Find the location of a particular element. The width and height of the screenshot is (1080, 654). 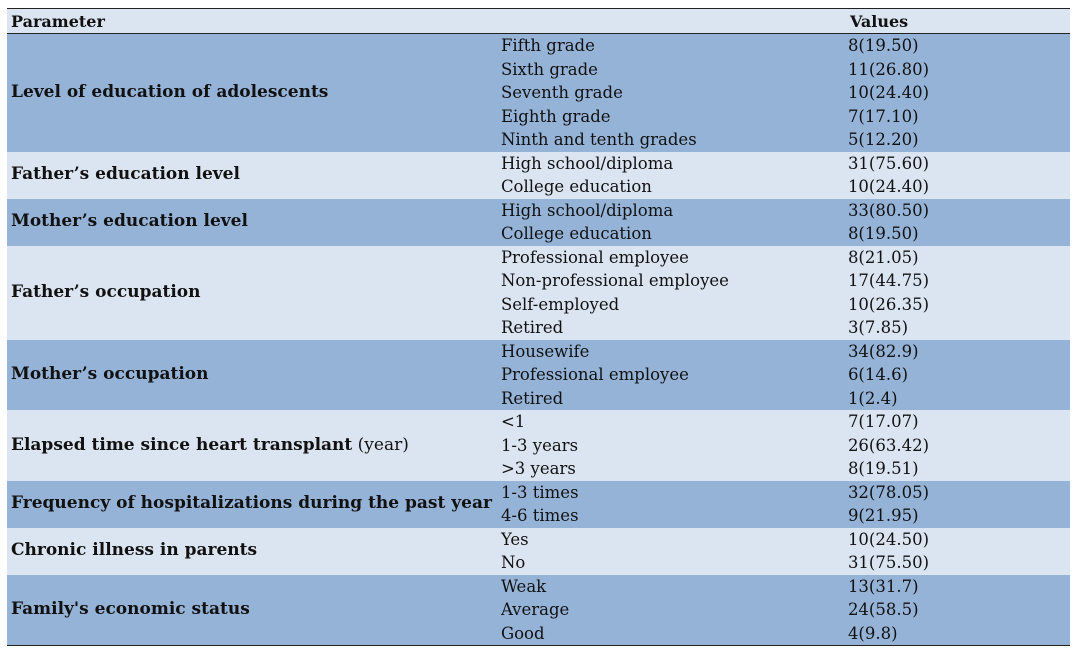

header-parameter: Parameter is located at coordinates (249, 21).